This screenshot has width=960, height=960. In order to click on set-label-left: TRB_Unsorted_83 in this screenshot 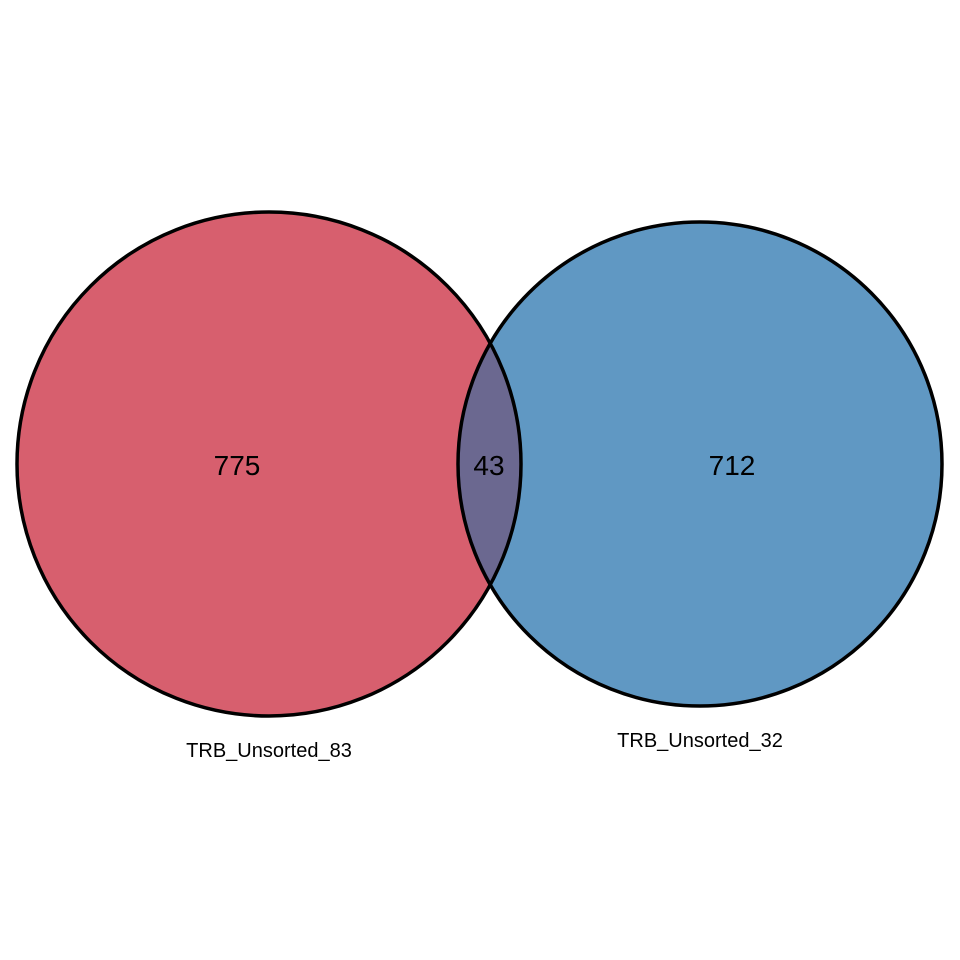, I will do `click(269, 751)`.